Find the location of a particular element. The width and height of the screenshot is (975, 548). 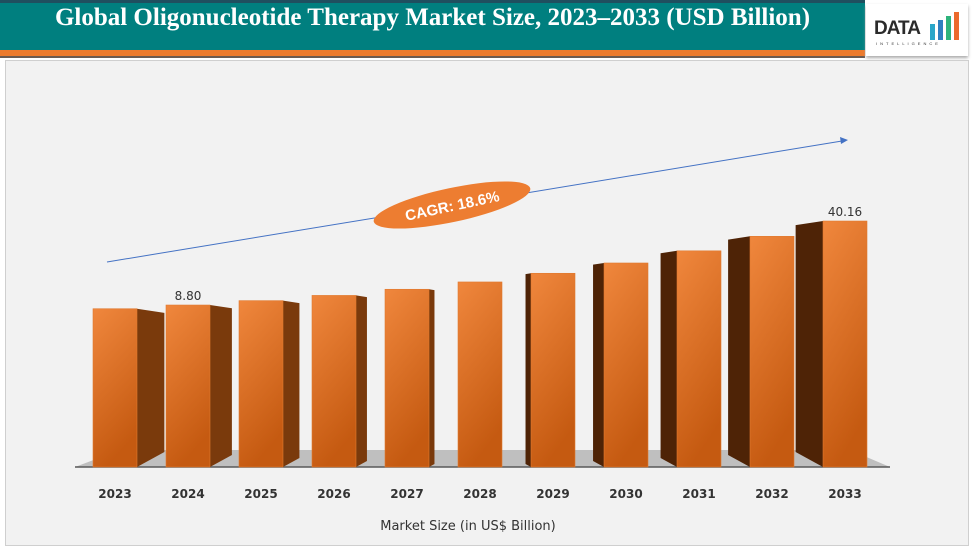

data-label: 40.16 is located at coordinates (845, 212).